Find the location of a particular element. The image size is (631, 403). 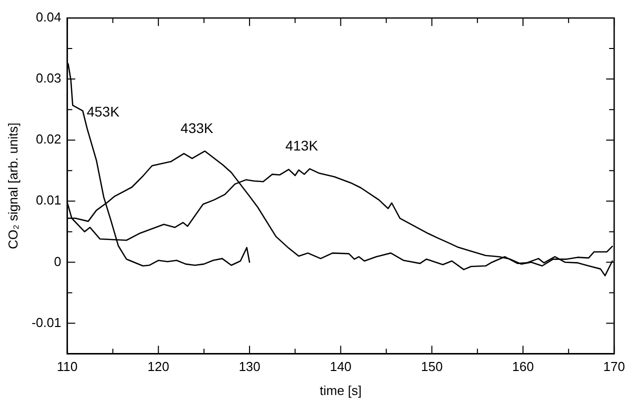

series-label: 453K is located at coordinates (103, 112).